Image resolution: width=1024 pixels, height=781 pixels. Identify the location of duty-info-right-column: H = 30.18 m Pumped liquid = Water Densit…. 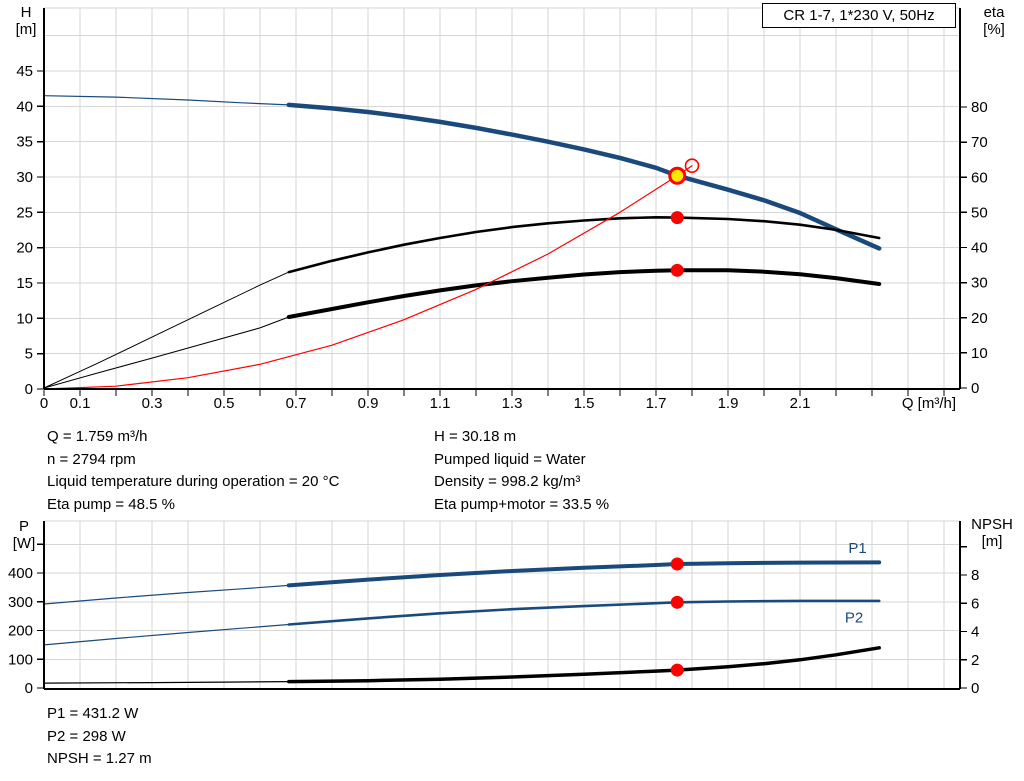
(521, 471).